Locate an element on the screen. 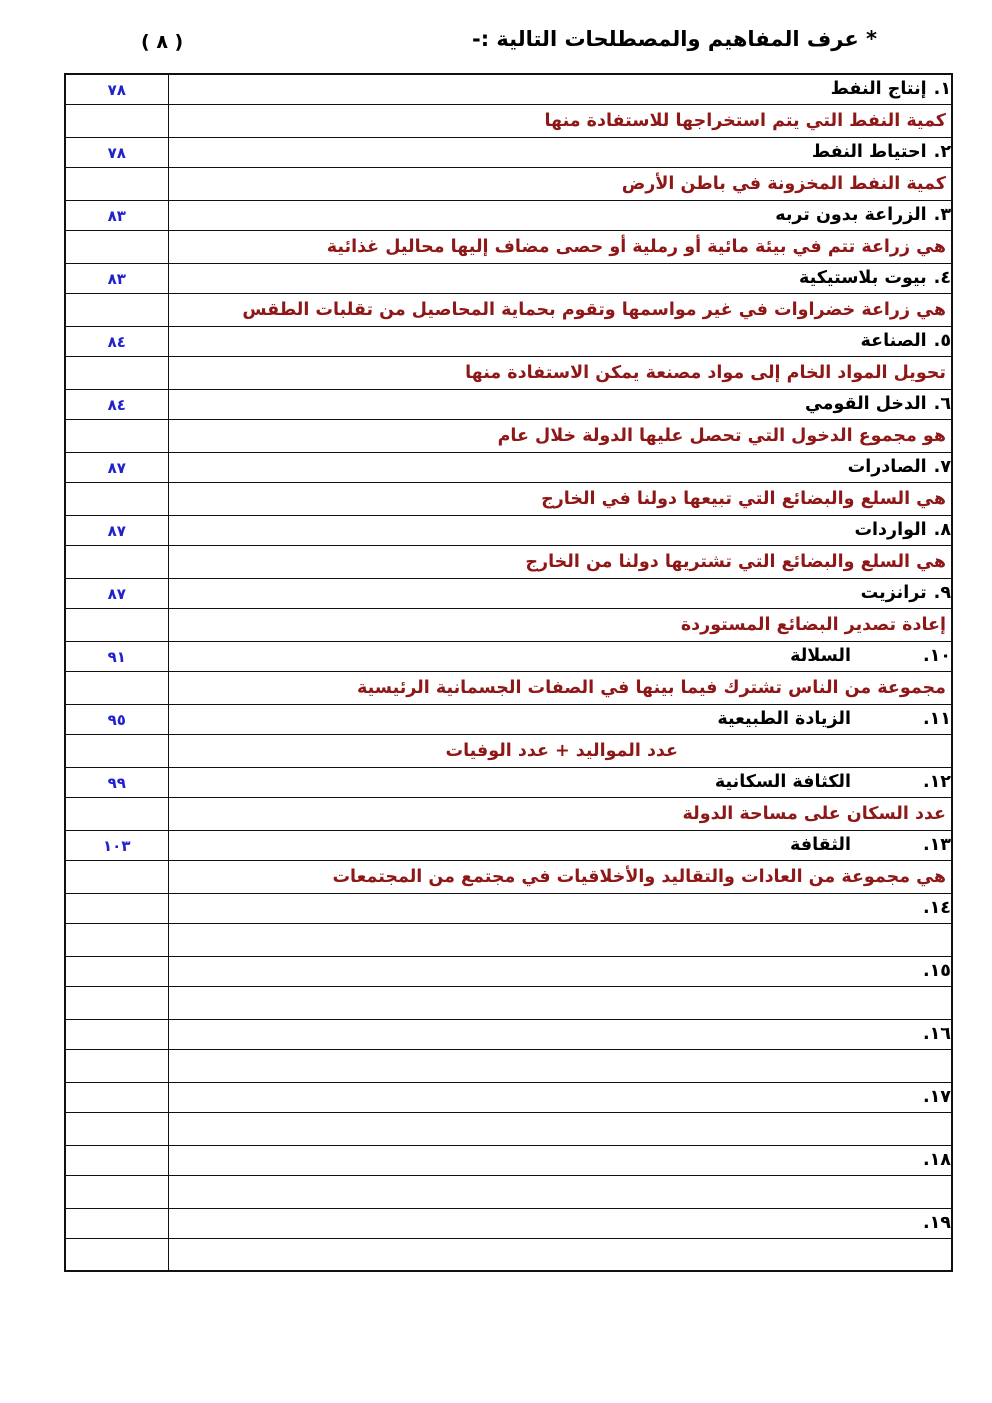 The height and width of the screenshot is (1403, 992). term-cell: ١٥. is located at coordinates (560, 971).